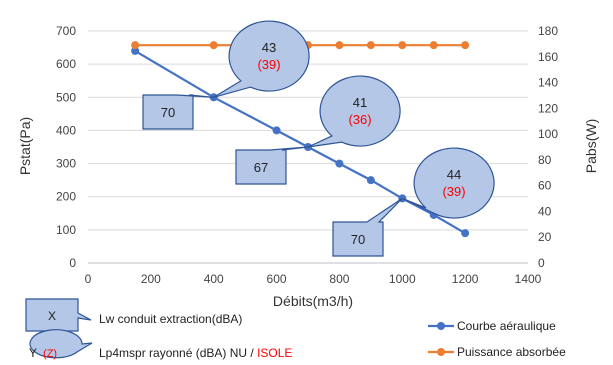  Describe the element at coordinates (511, 352) in the screenshot. I see `legend-label-puissance: Puissance absorbée` at that location.